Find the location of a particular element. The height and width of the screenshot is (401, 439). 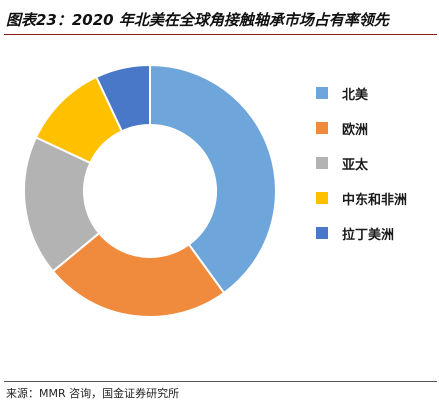

legend-item-2: 欧洲 is located at coordinates (361, 128).